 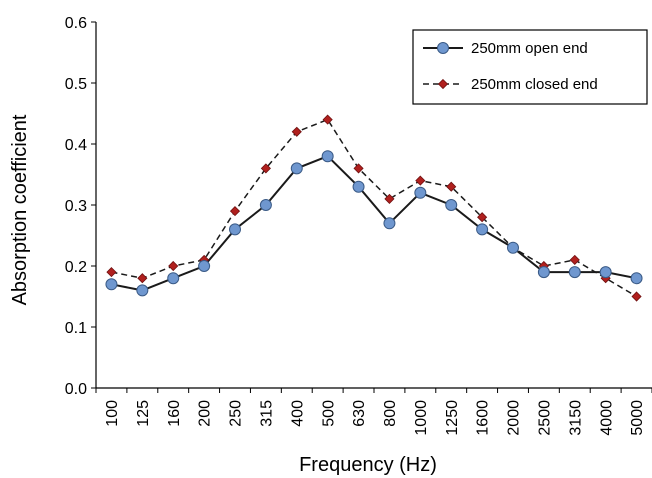 I want to click on x-tick-label: 315, so click(x=266, y=413).